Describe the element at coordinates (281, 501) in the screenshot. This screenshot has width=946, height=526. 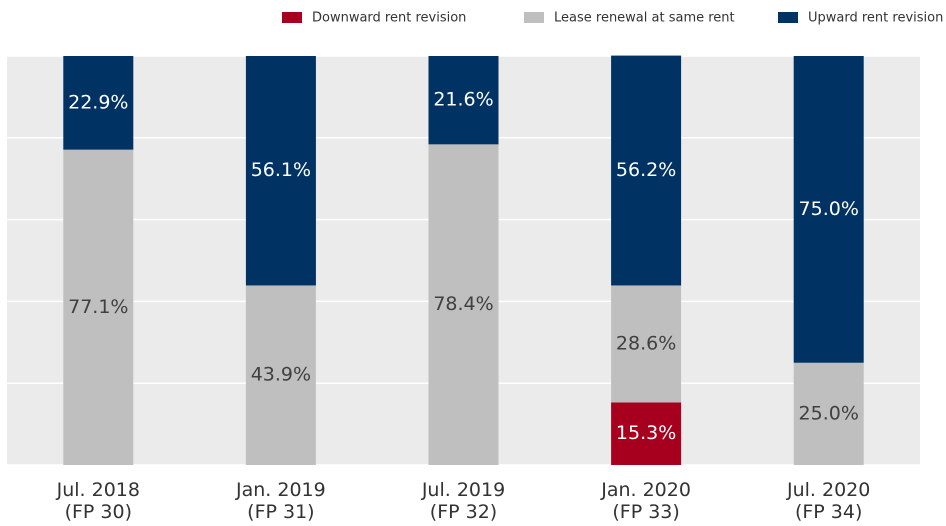
I see `x-tick-label: Jan. 2019 (FP 31)` at that location.